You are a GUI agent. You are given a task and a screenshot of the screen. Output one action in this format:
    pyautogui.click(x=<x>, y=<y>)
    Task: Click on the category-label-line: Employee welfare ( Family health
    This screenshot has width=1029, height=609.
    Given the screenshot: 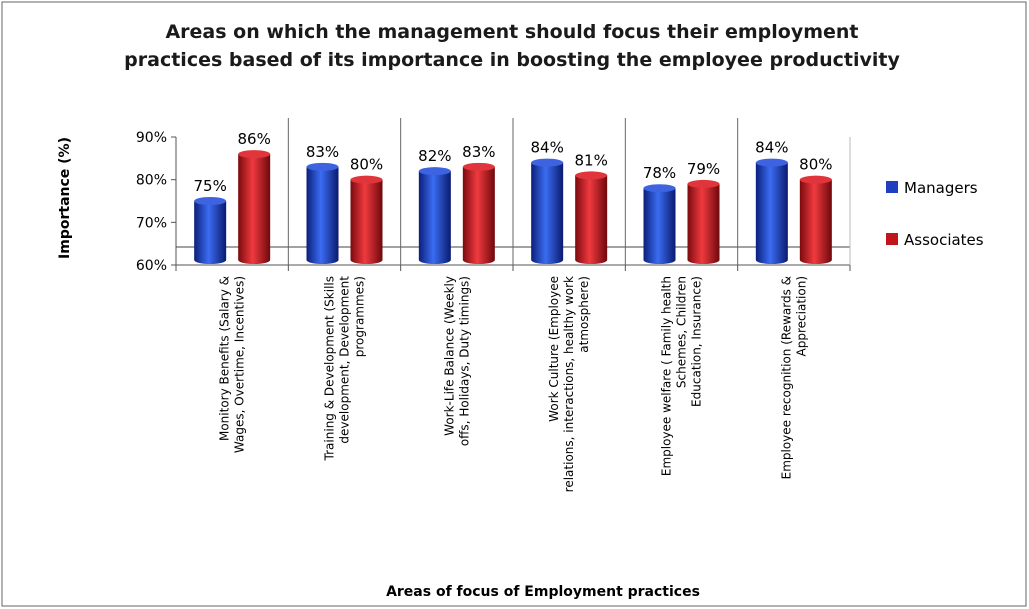 What is the action you would take?
    pyautogui.click(x=667, y=376)
    